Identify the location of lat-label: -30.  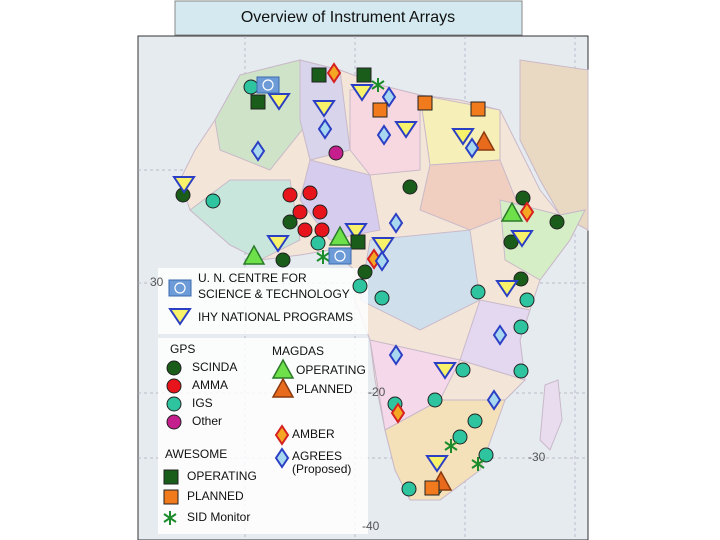
(537, 457).